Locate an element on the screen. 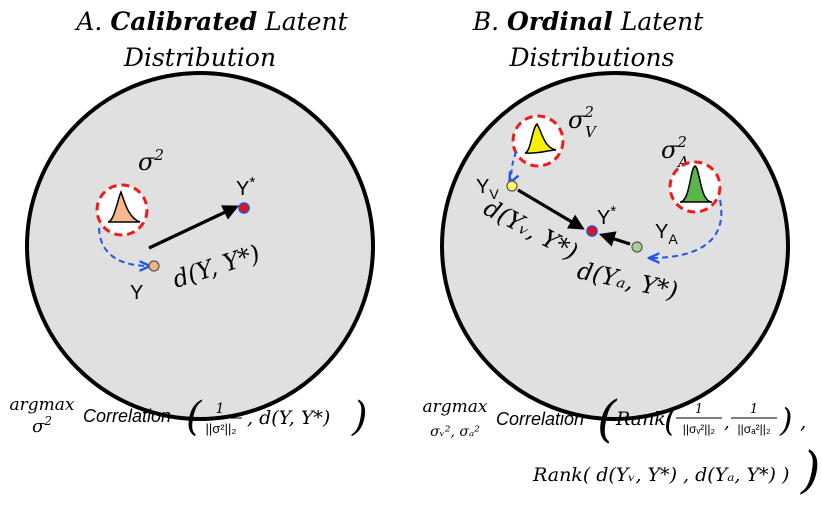 The image size is (822, 507). frac-num-a: 1 is located at coordinates (220, 409).